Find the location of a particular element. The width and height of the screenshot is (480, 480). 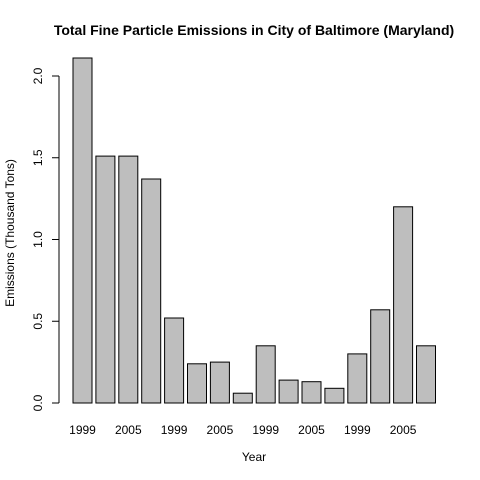

y-axis: 0.0 0.5 1.0 1.5 2.0 is located at coordinates (45, 239).